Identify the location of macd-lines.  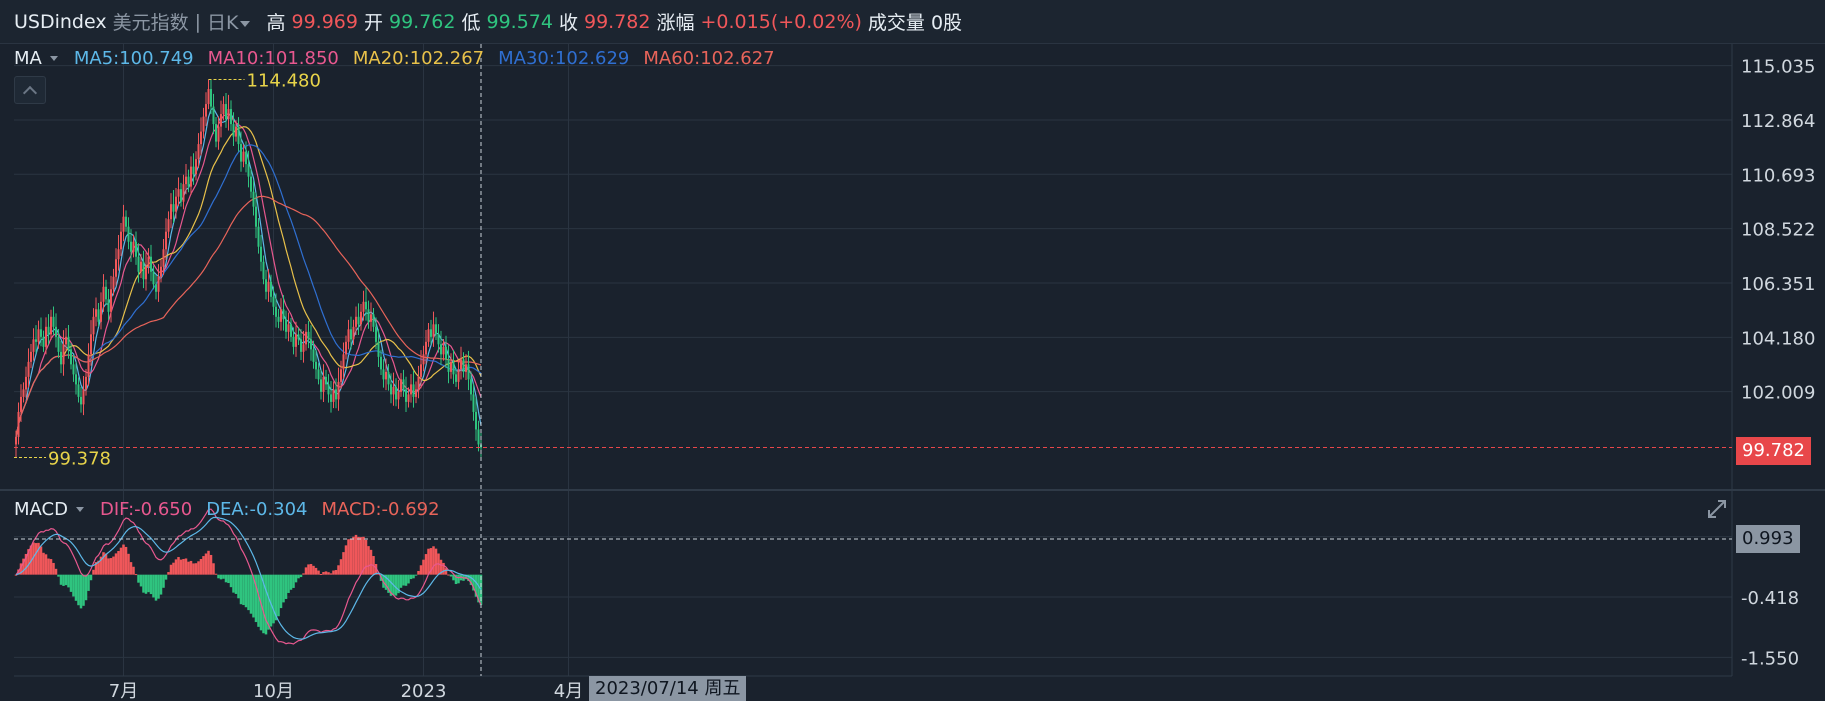
(248, 576).